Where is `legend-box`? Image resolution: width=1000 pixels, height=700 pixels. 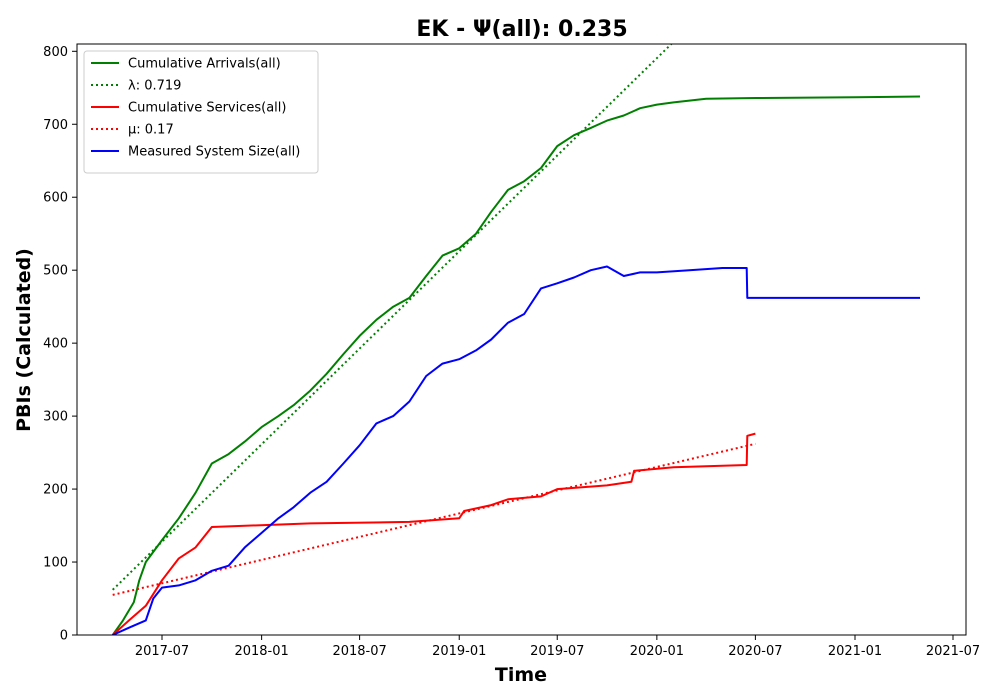
legend-box is located at coordinates (201, 112).